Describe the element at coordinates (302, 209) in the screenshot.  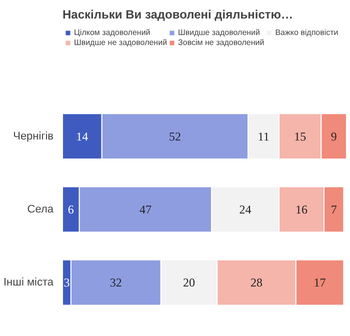
I see `data-label: 16` at that location.